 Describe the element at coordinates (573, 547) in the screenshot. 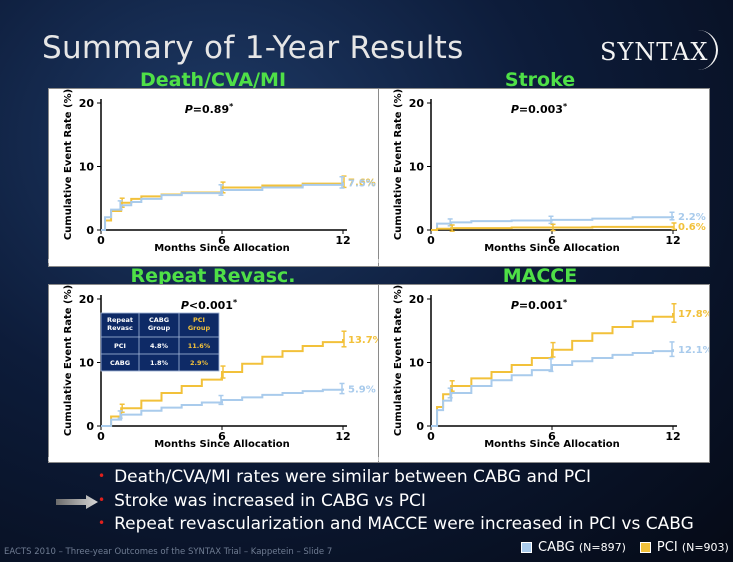

I see `legend-item-cabg: CABG (N=897)` at that location.